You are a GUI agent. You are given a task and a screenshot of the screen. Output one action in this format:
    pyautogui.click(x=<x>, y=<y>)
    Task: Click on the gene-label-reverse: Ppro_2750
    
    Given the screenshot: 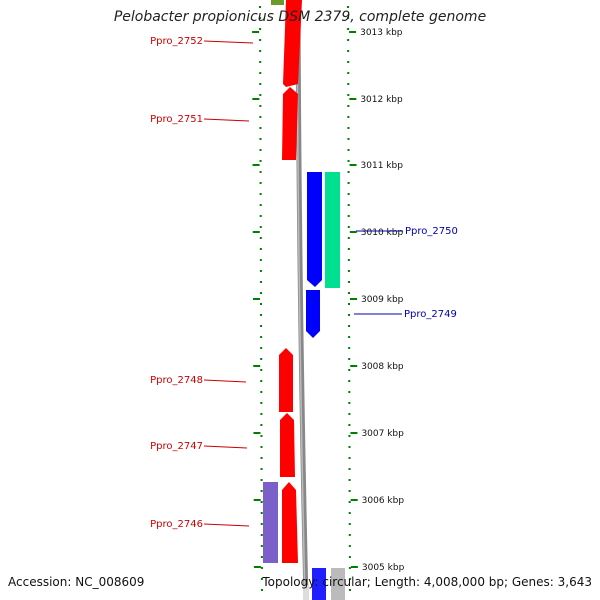 What is the action you would take?
    pyautogui.click(x=431, y=231)
    